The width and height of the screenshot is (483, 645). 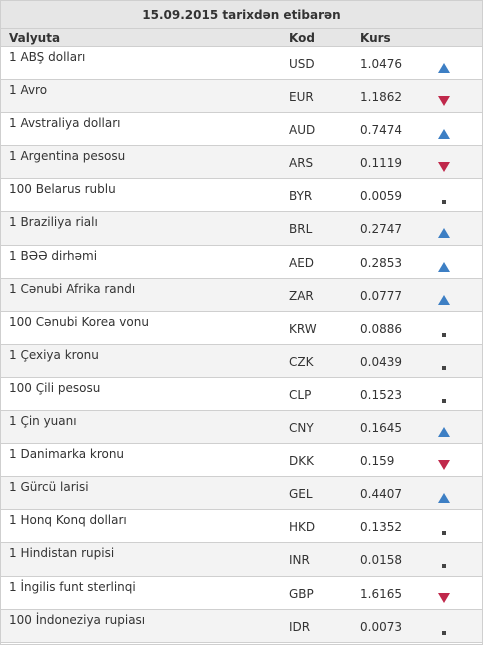 What do you see at coordinates (241, 229) in the screenshot?
I see `table-row: 1 Braziliya rialı BRL 0.2747` at bounding box center [241, 229].